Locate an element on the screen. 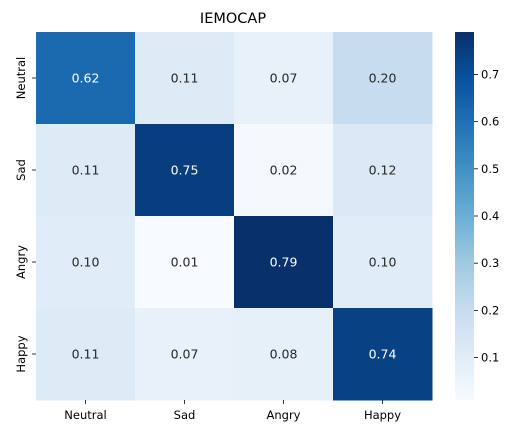 The height and width of the screenshot is (434, 514). colorbar-tick-label: 0.2 is located at coordinates (490, 310).